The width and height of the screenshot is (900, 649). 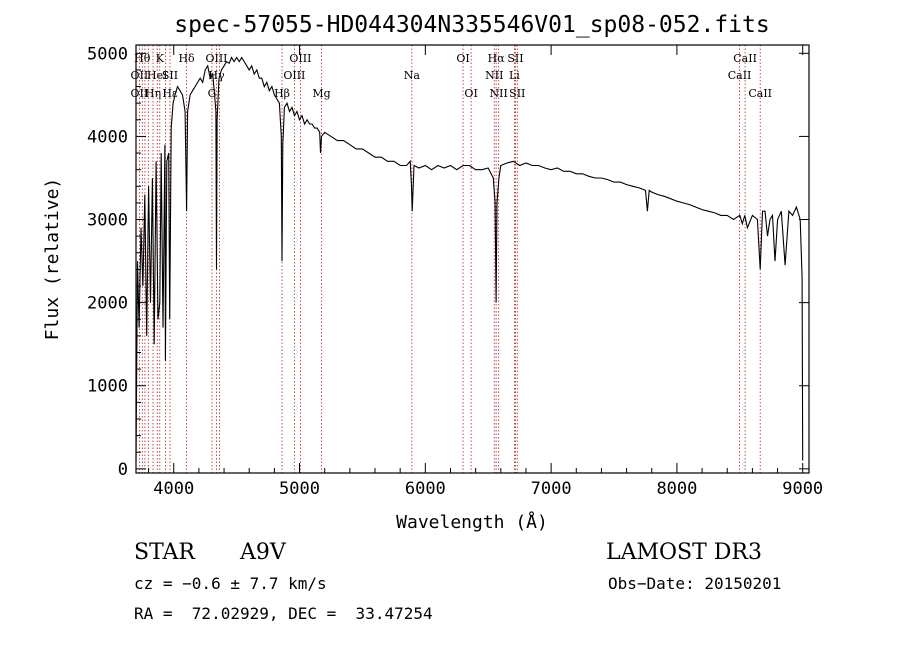 I want to click on x-tick-label: 9000, so click(x=802, y=489).